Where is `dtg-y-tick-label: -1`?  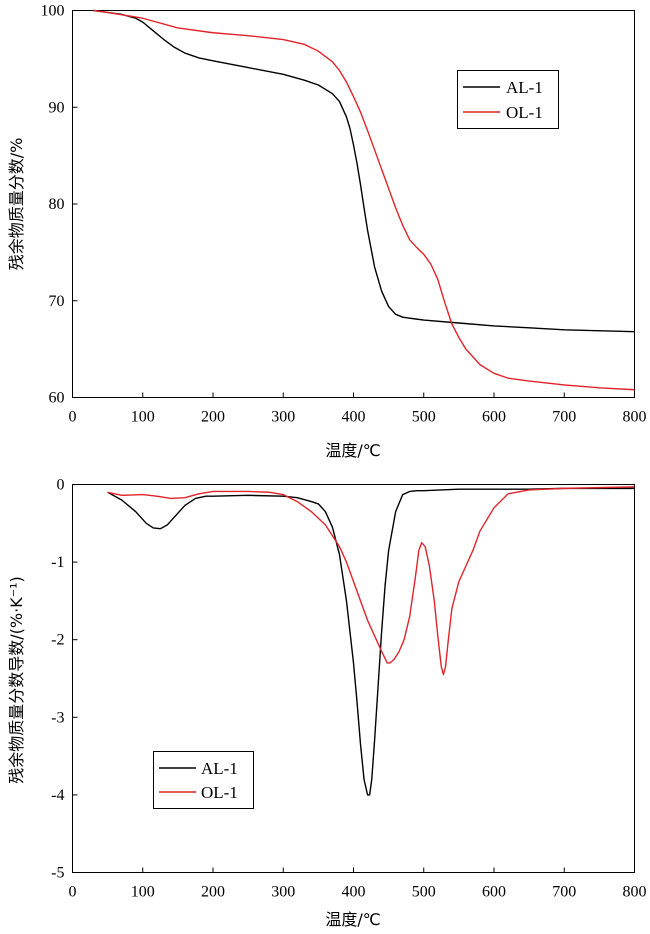 dtg-y-tick-label: -1 is located at coordinates (57, 562).